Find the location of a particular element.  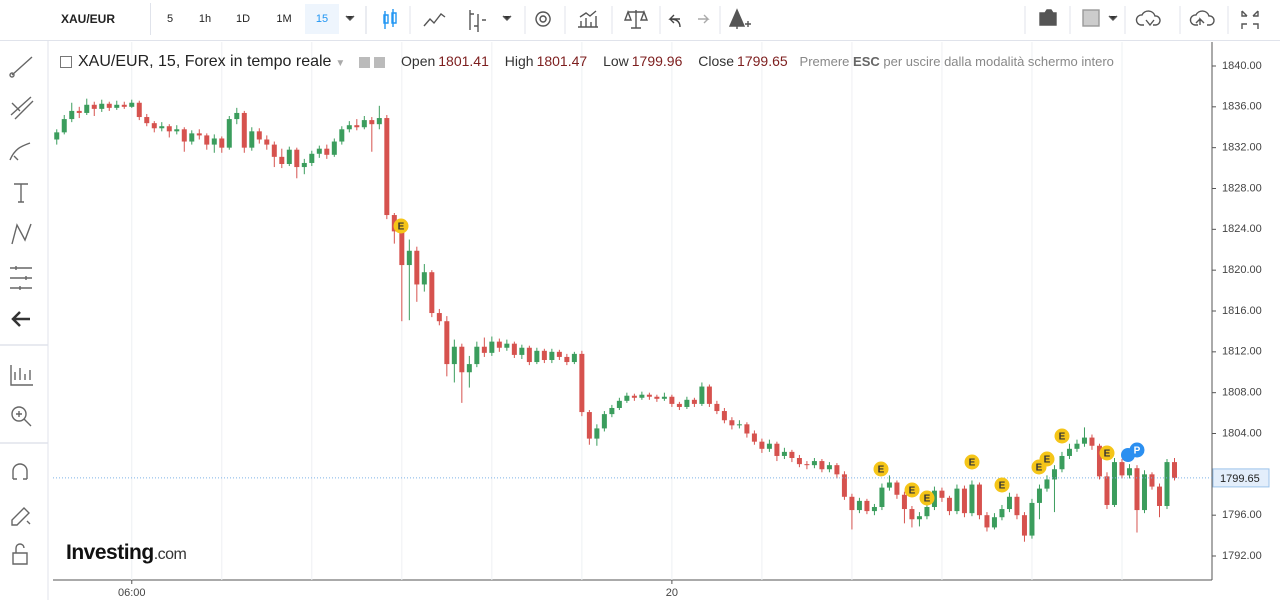

save is located at coordinates (1202, 18).